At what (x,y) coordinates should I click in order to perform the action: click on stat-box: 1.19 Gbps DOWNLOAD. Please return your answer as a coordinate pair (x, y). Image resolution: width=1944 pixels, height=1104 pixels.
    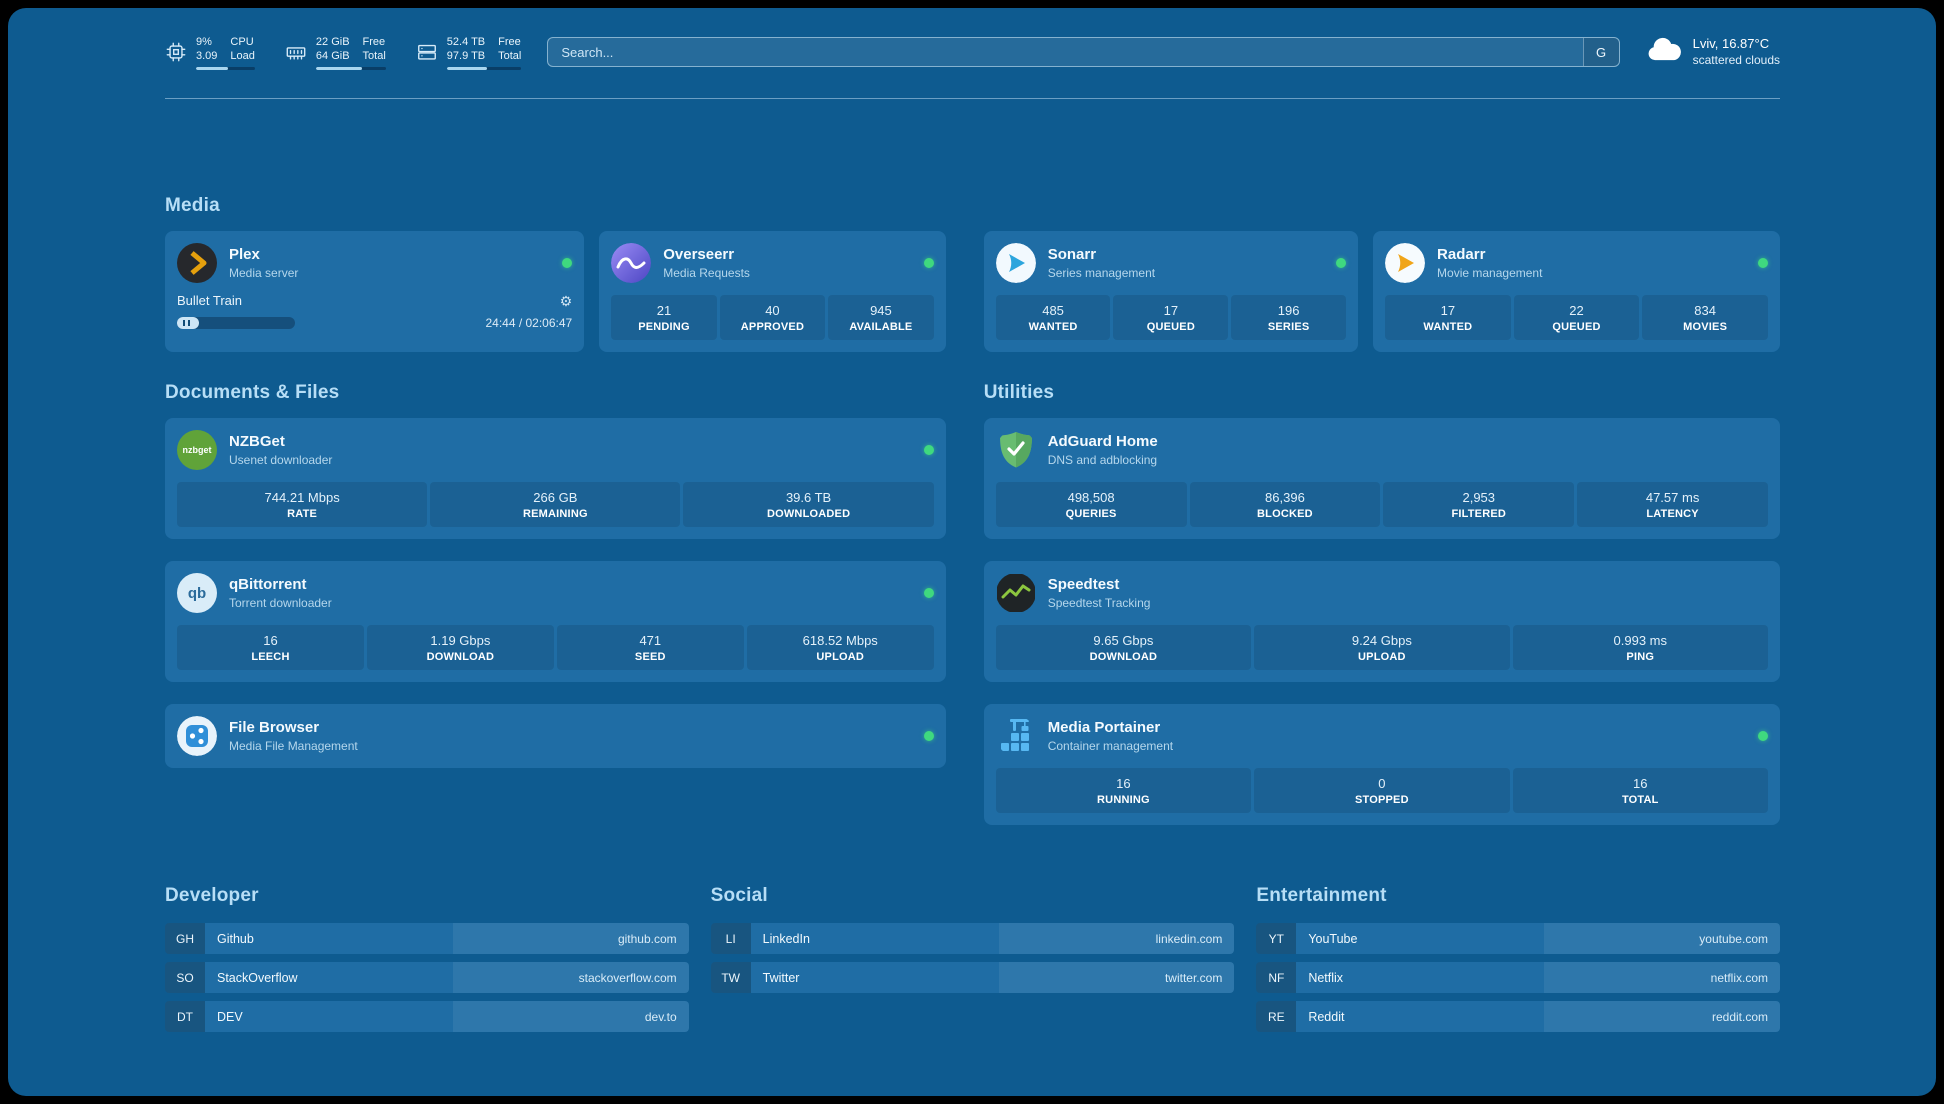
    Looking at the image, I should click on (460, 647).